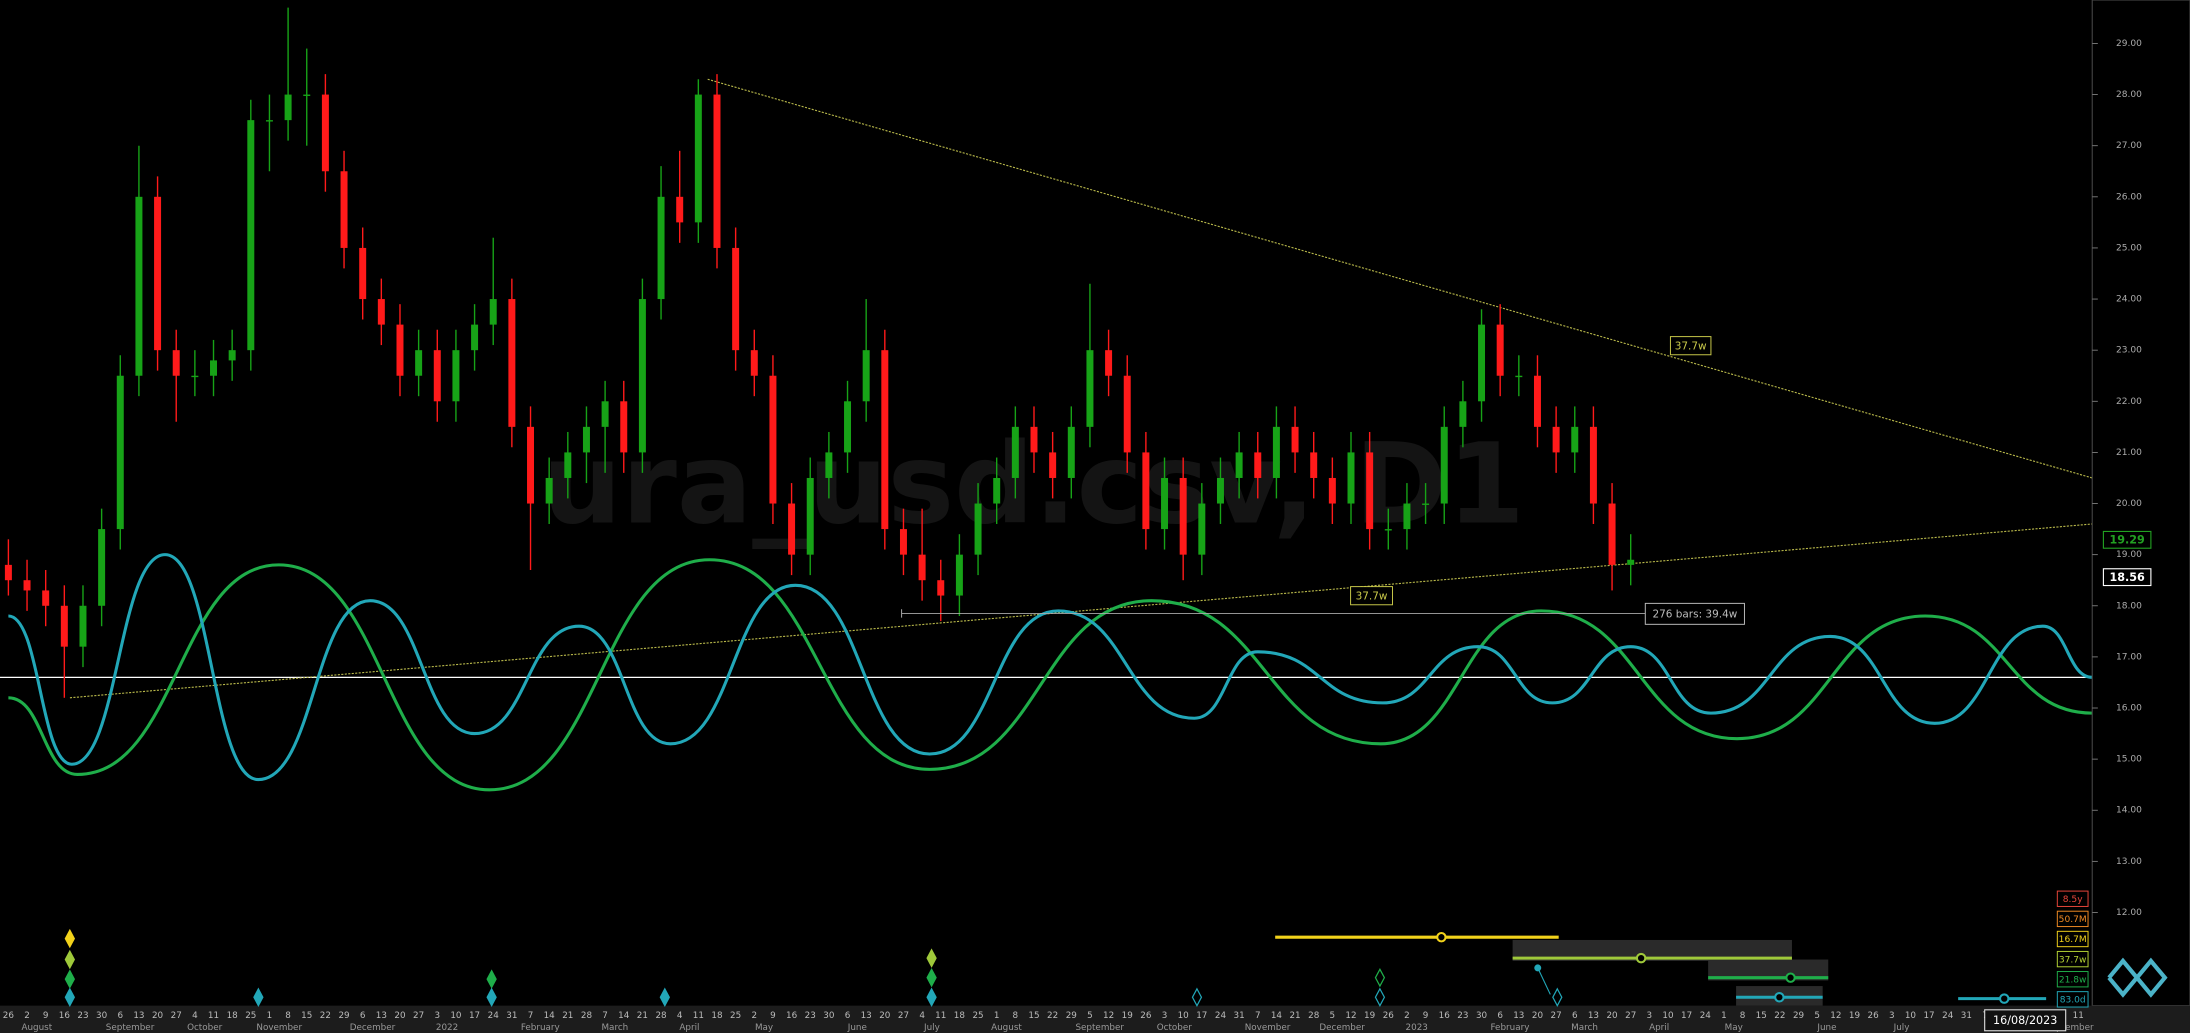 The image size is (2190, 1033). I want to click on y-tick-label: 23.00, so click(2129, 351).